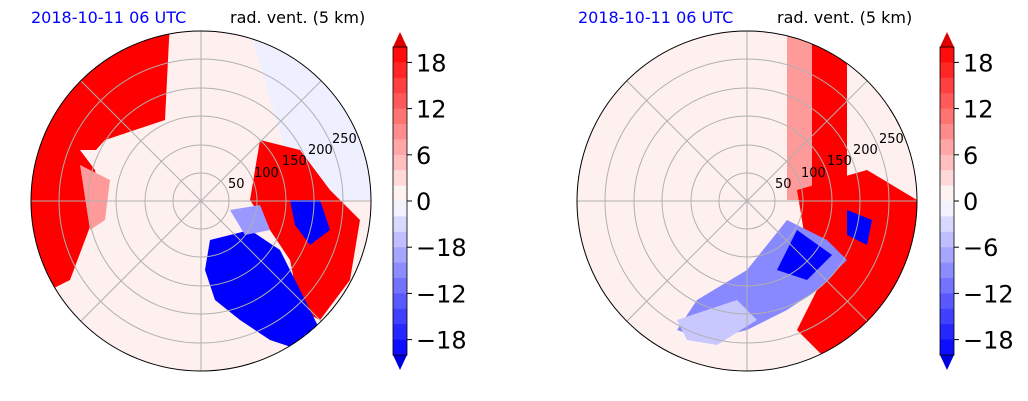 The image size is (1028, 401). Describe the element at coordinates (310, 222) in the screenshot. I see `field-blue-east-left` at that location.